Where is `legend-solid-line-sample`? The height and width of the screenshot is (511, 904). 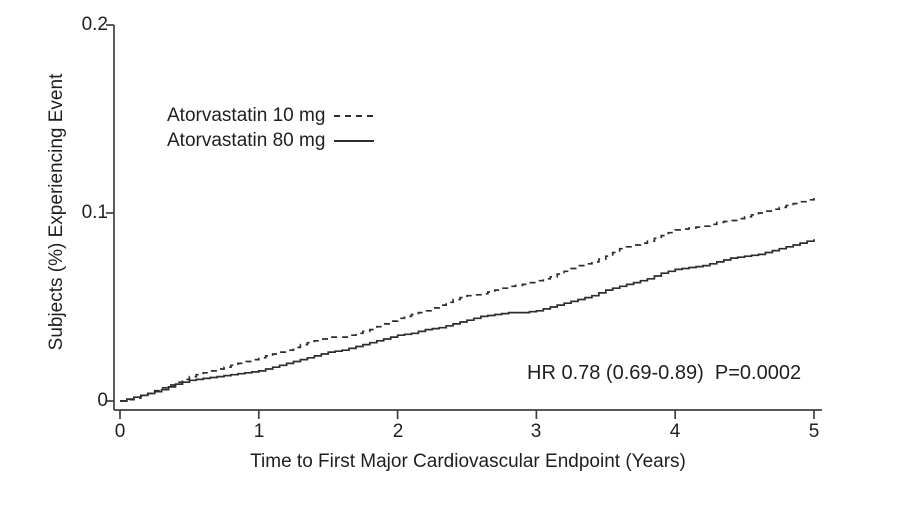 legend-solid-line-sample is located at coordinates (354, 140).